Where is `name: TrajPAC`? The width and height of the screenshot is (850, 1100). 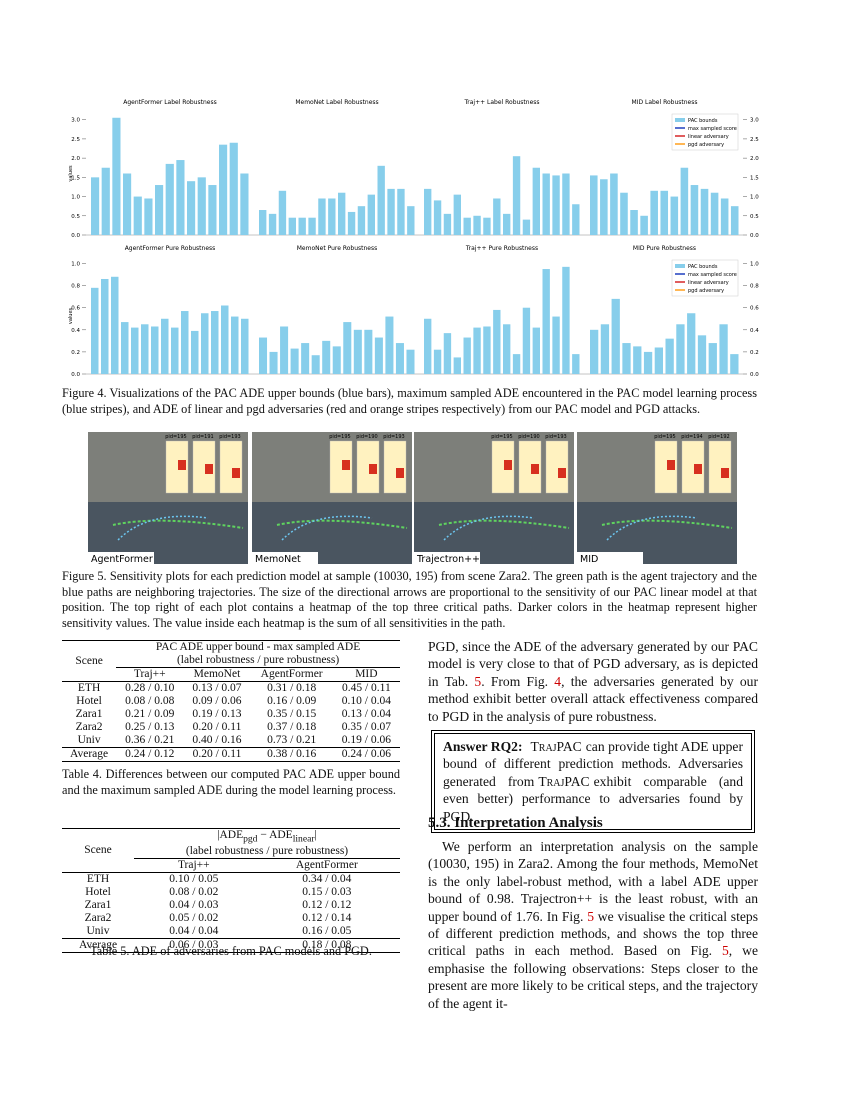
name: TrajPAC is located at coordinates (556, 746).